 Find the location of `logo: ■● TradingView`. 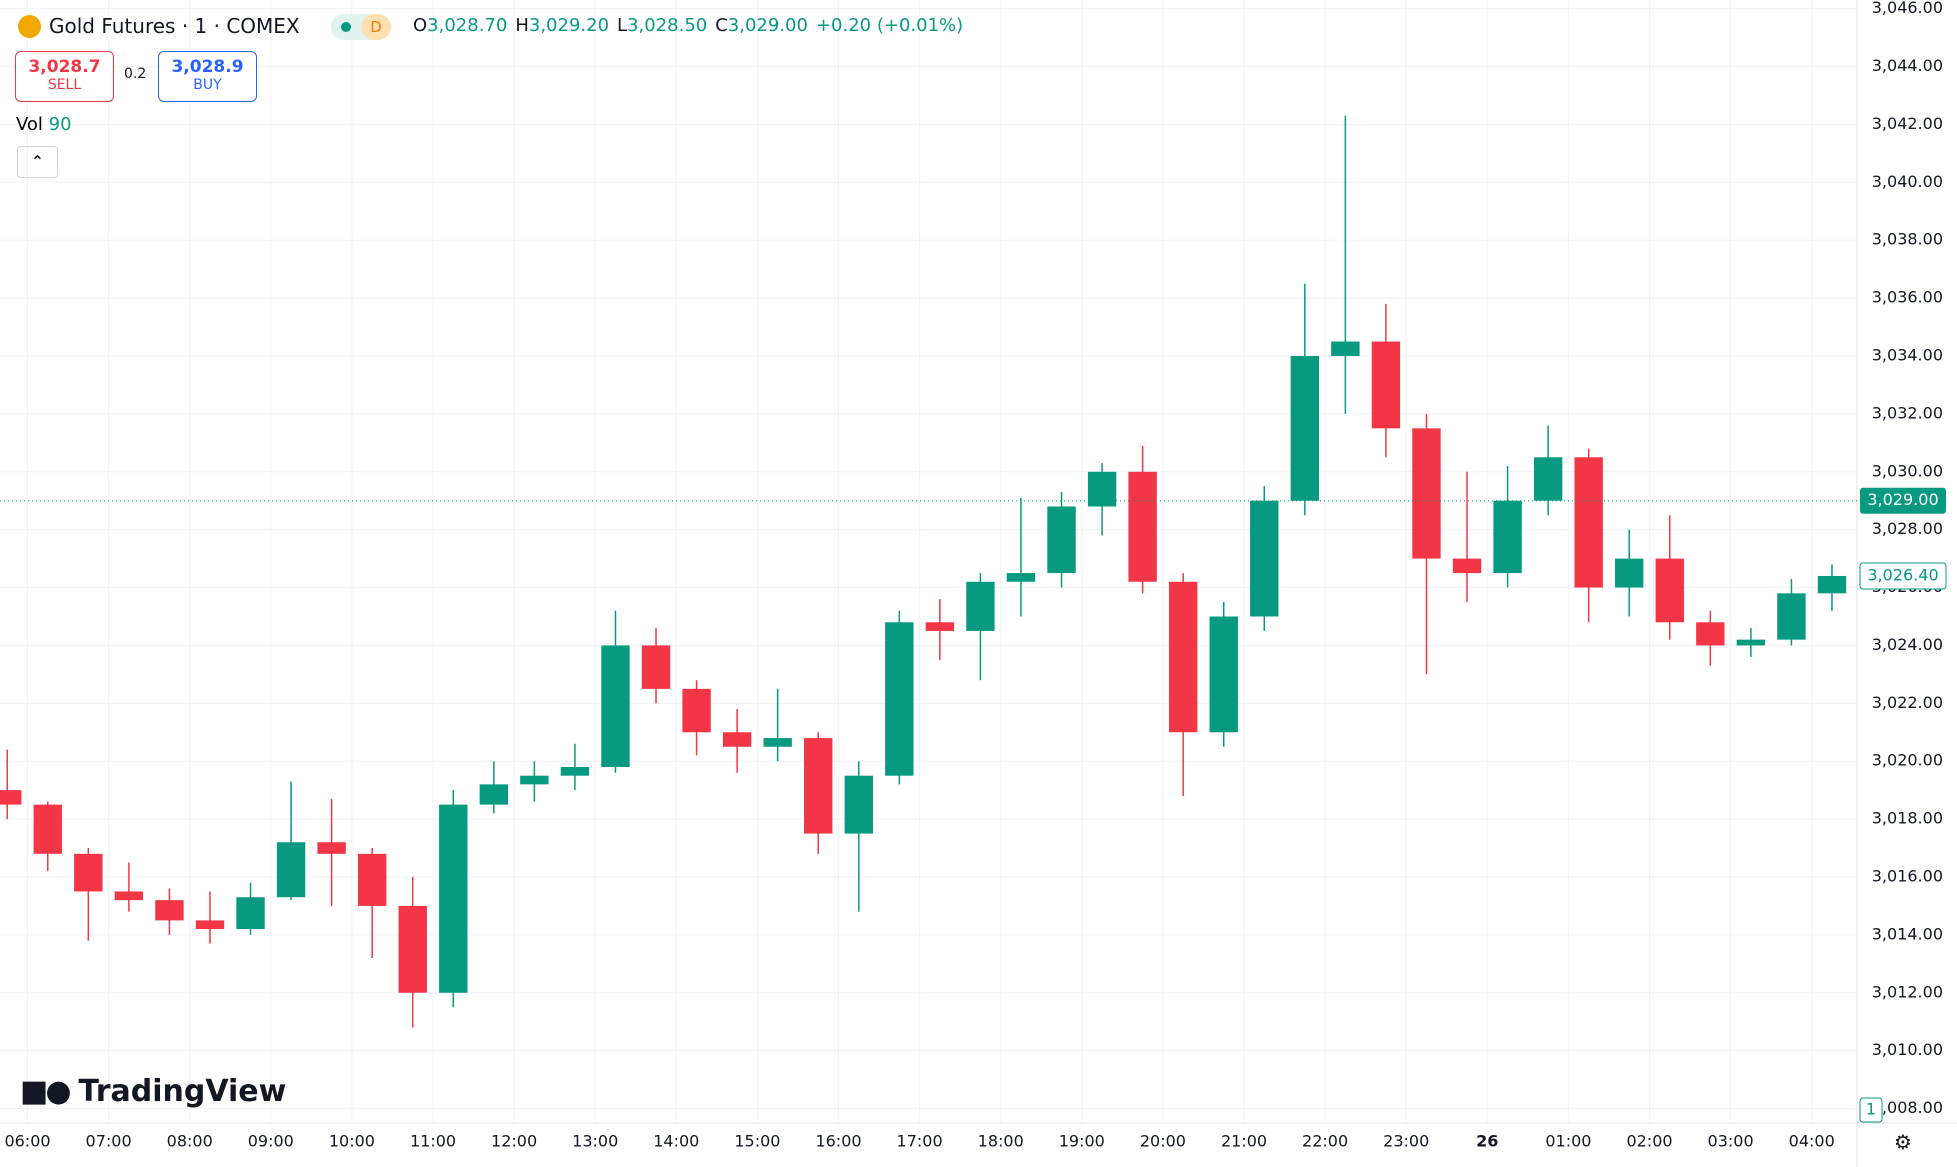

logo: ■● TradingView is located at coordinates (153, 1091).